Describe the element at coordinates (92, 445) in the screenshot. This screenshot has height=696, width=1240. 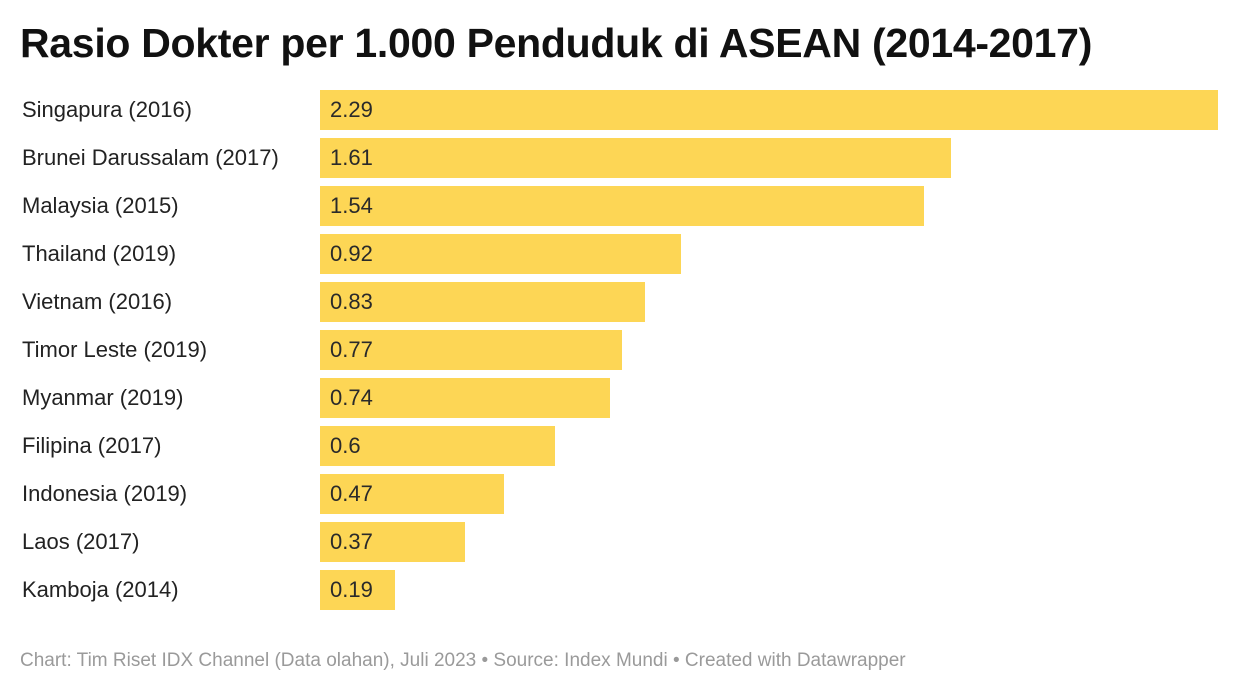
I see `category-label: Filipina (2017)` at that location.